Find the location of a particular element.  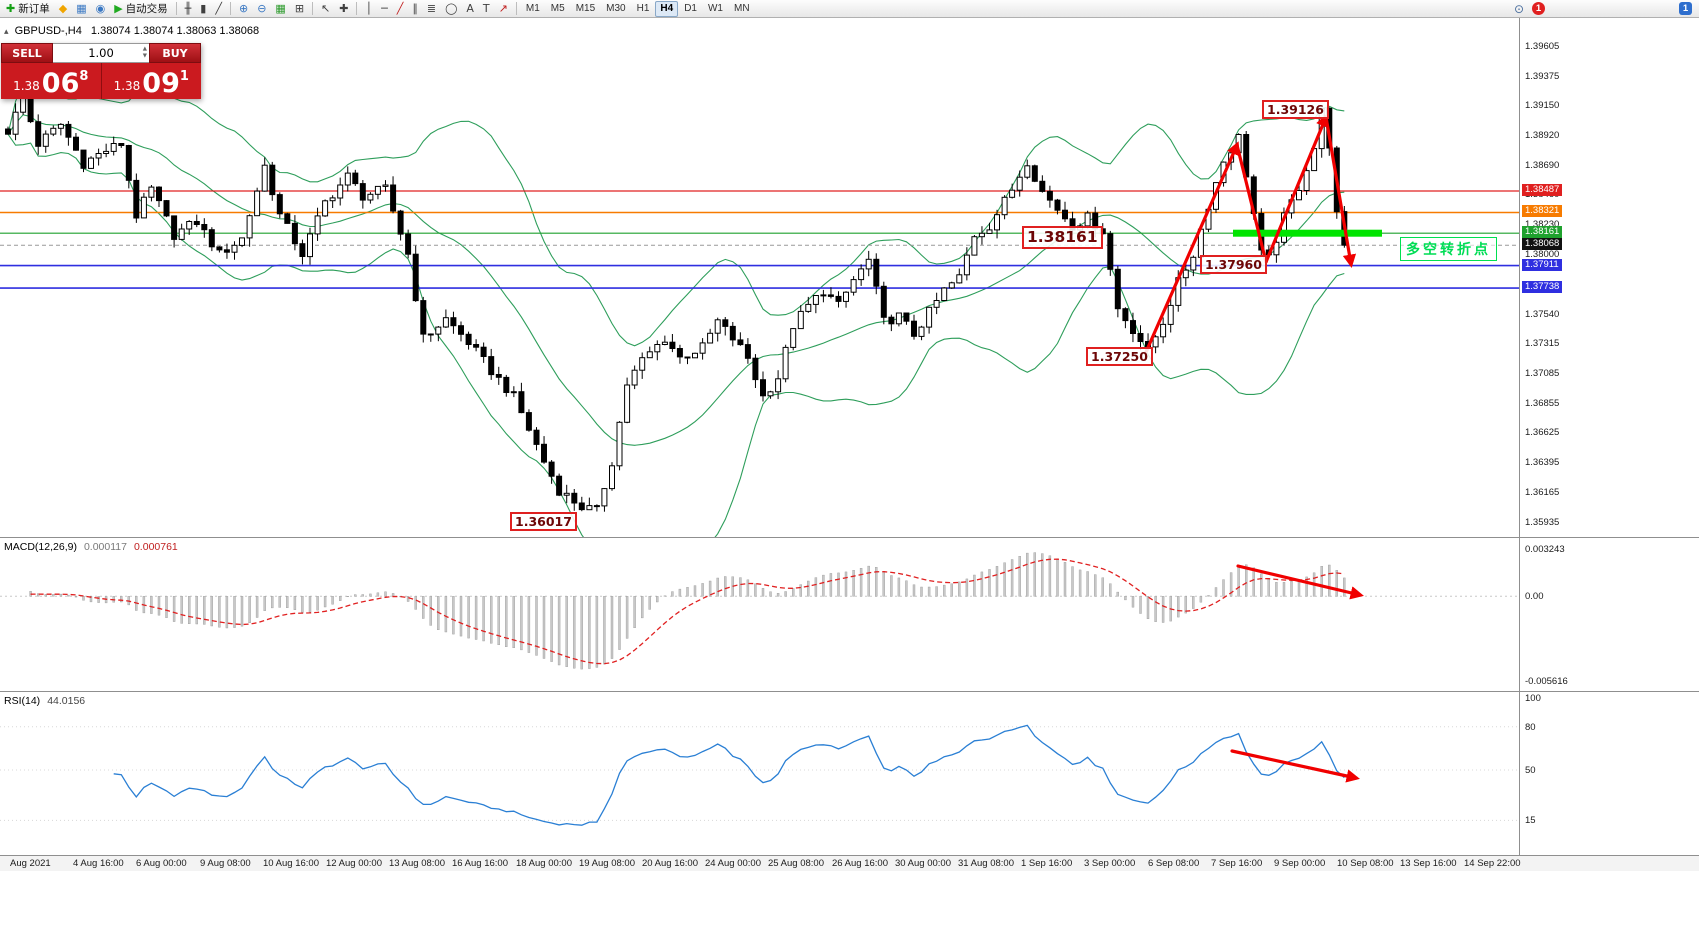

timeframe-m1-button: M1 is located at coordinates (533, 9).